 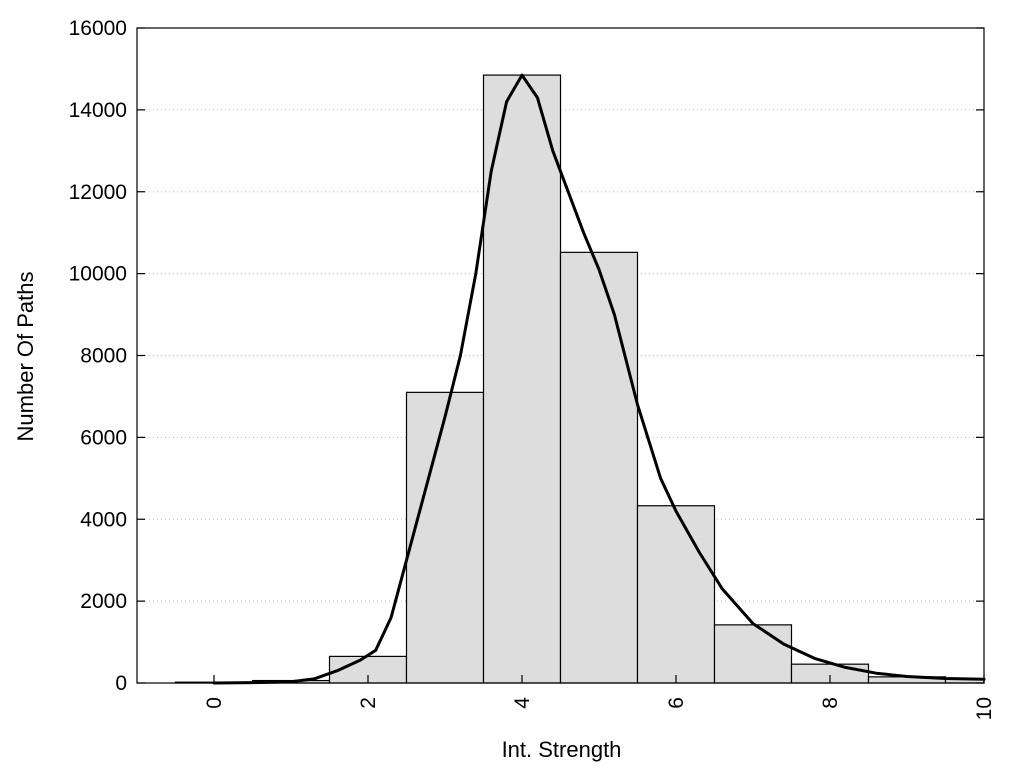 What do you see at coordinates (121, 683) in the screenshot?
I see `y-tick-label: 0` at bounding box center [121, 683].